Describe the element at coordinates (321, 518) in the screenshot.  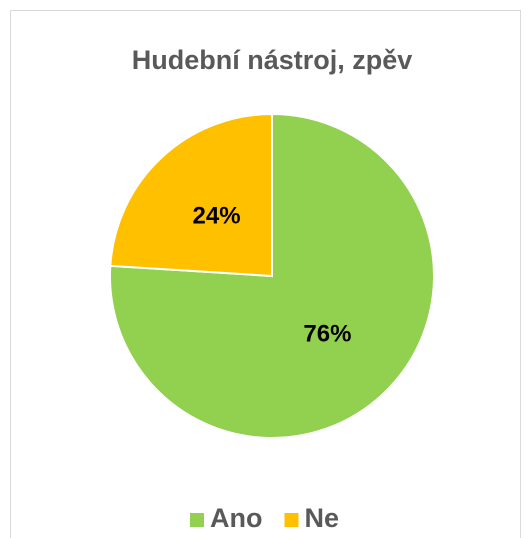
I see `legend-label: Ne` at that location.